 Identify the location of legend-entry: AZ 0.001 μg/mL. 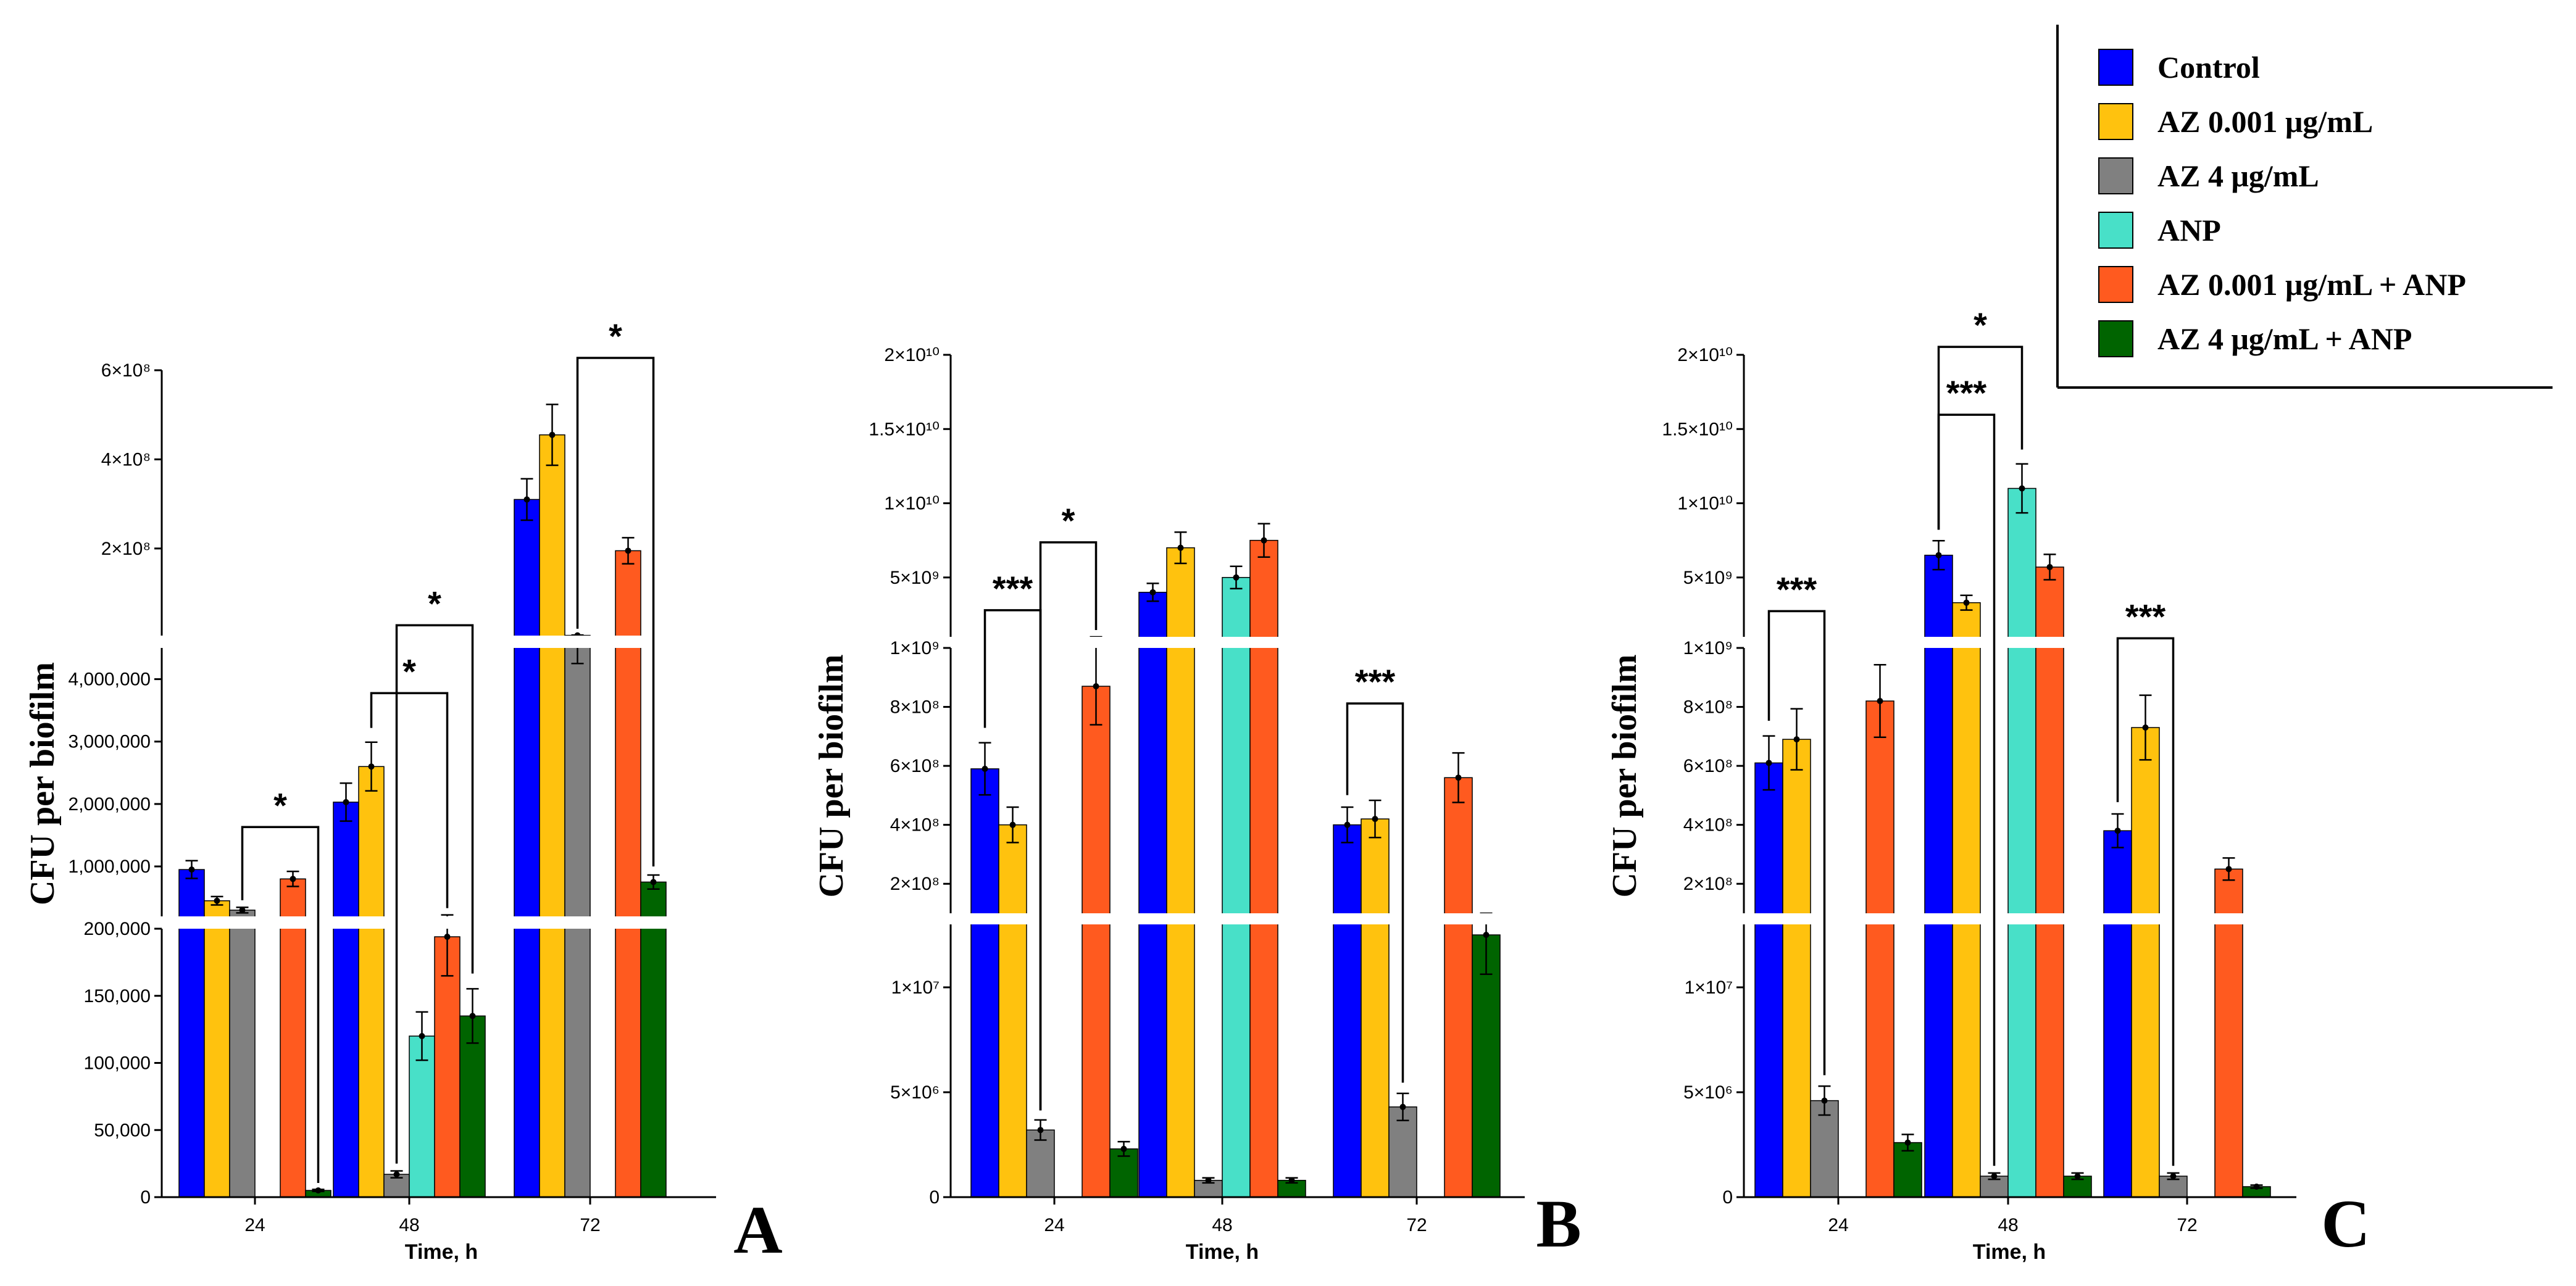
(2265, 121).